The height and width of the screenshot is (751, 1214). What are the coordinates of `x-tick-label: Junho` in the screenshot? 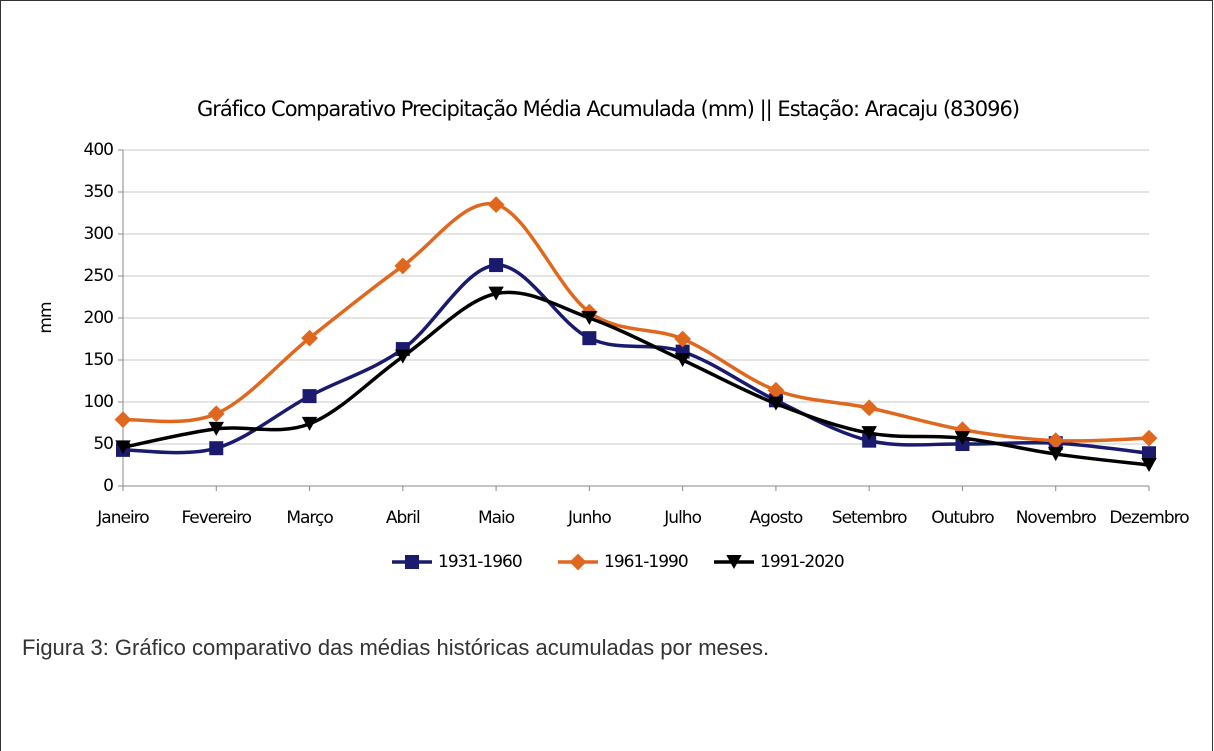 It's located at (589, 518).